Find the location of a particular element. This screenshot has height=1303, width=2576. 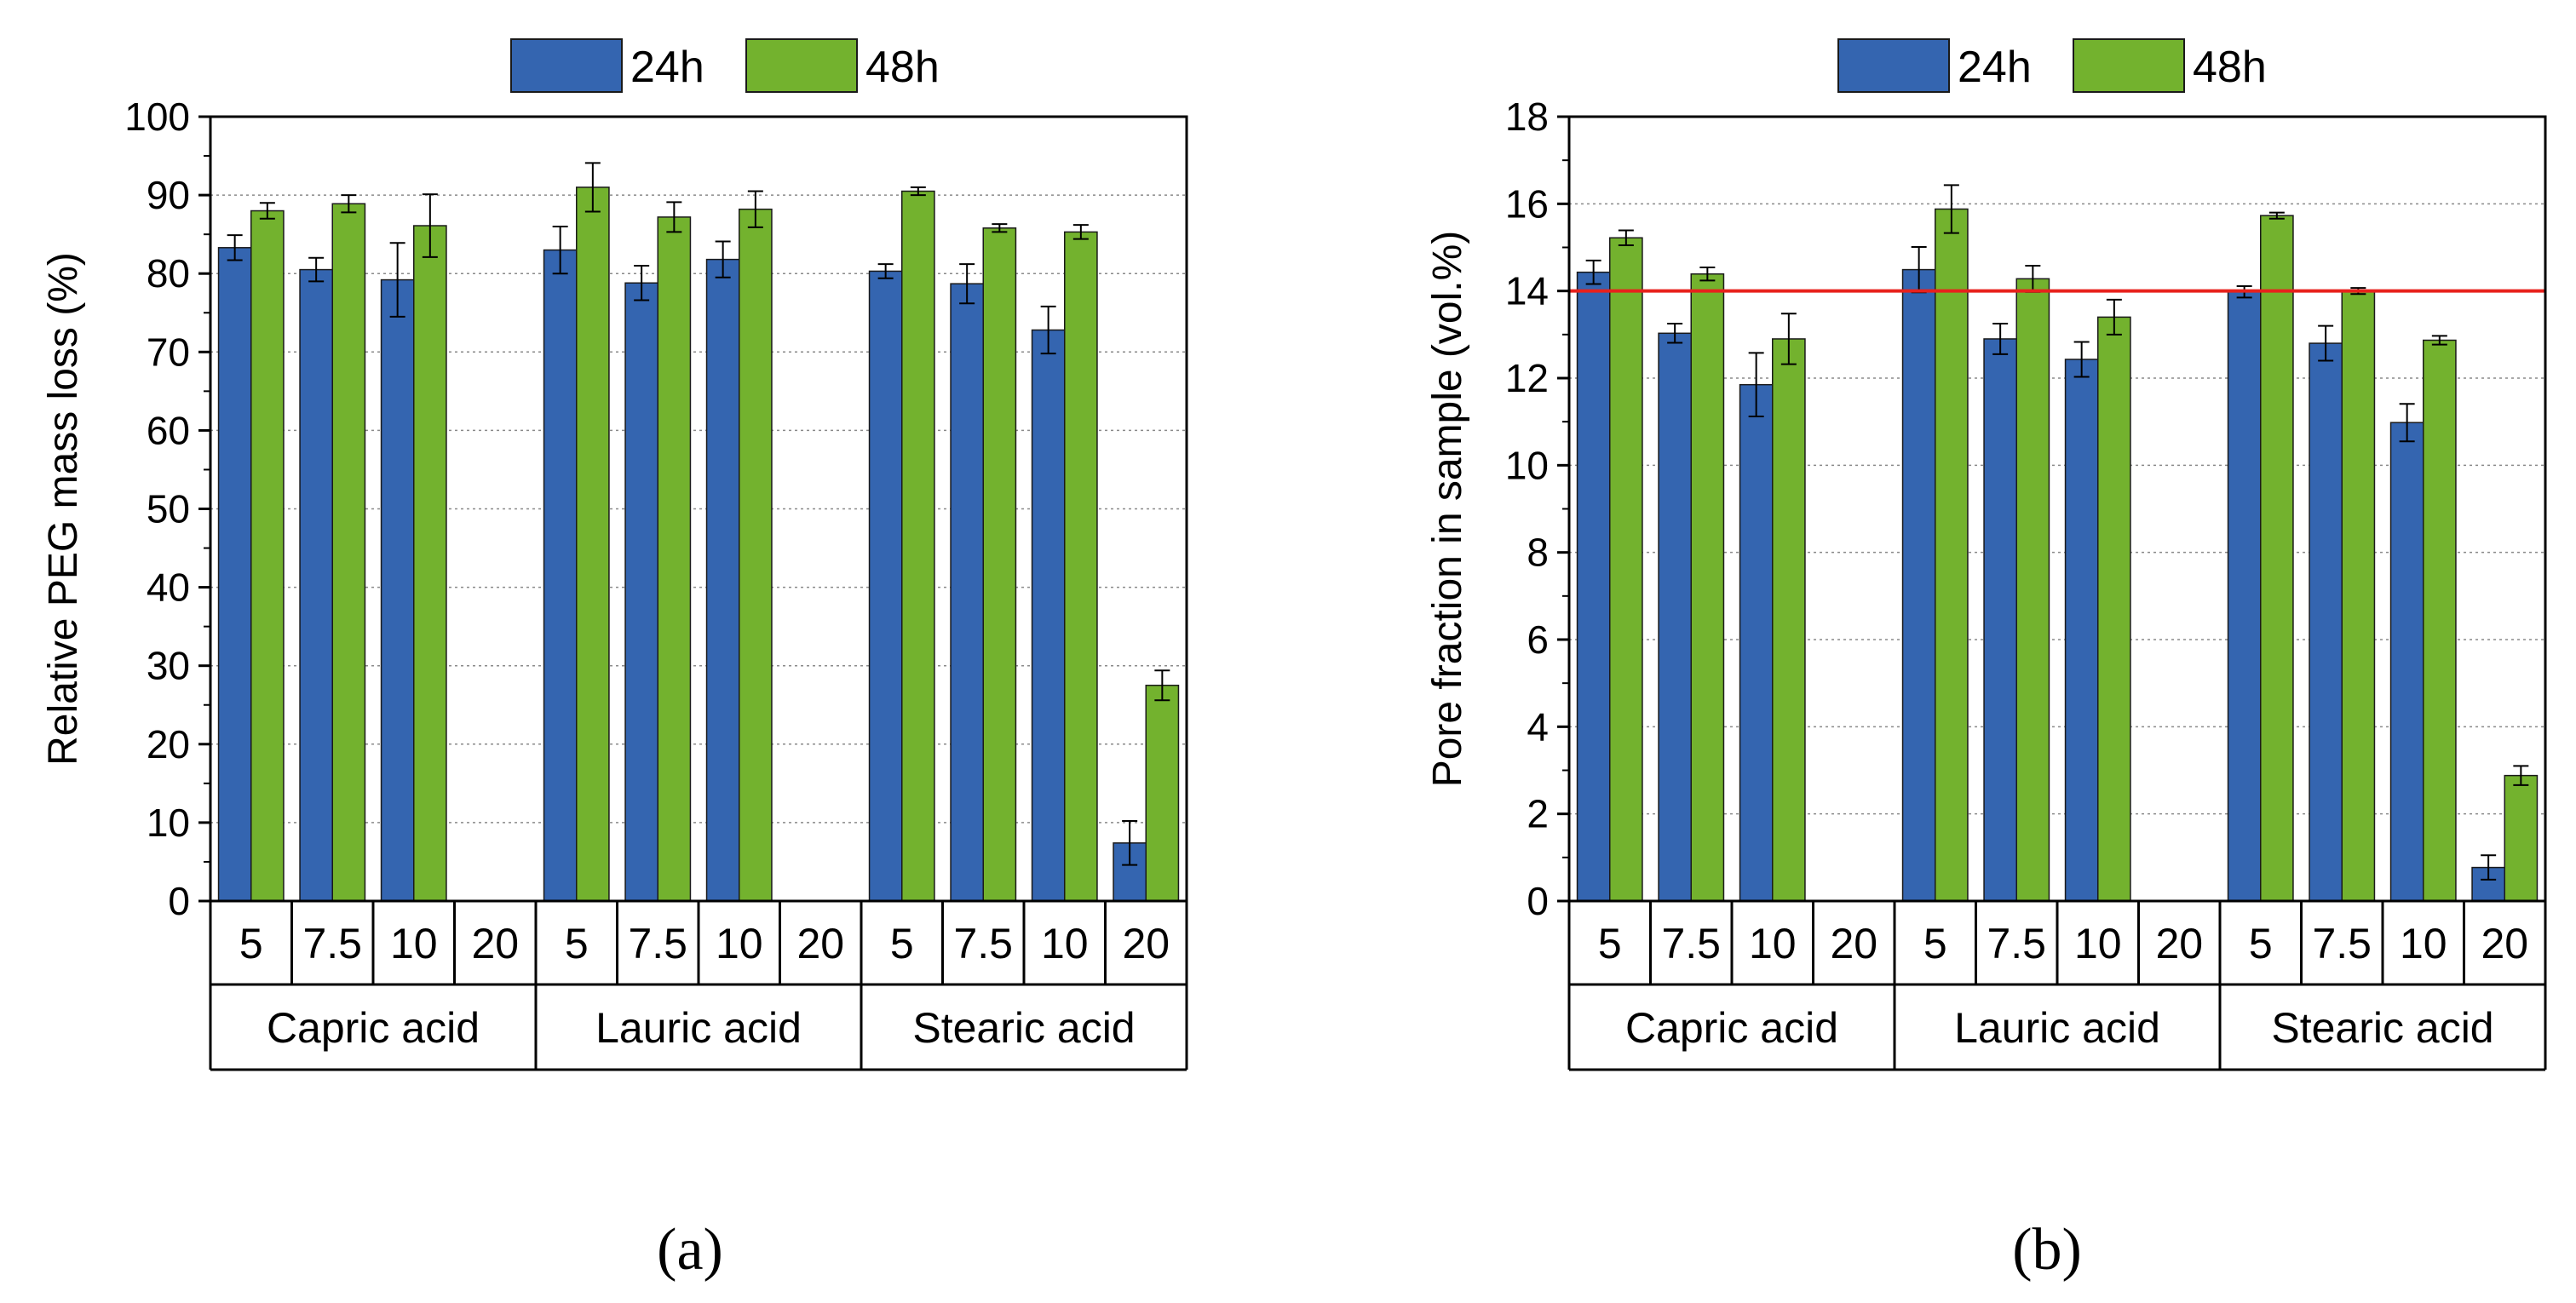

y-tick-label: 50 is located at coordinates (168, 509).